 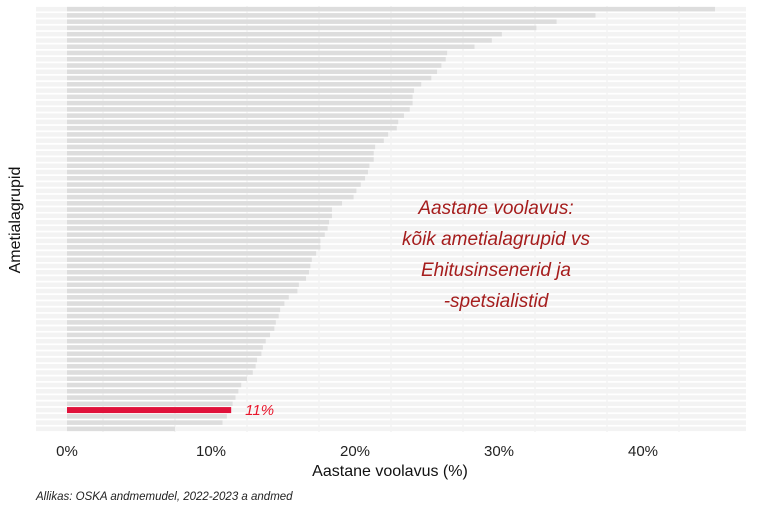 I want to click on x-tick-label: 20%, so click(x=355, y=451).